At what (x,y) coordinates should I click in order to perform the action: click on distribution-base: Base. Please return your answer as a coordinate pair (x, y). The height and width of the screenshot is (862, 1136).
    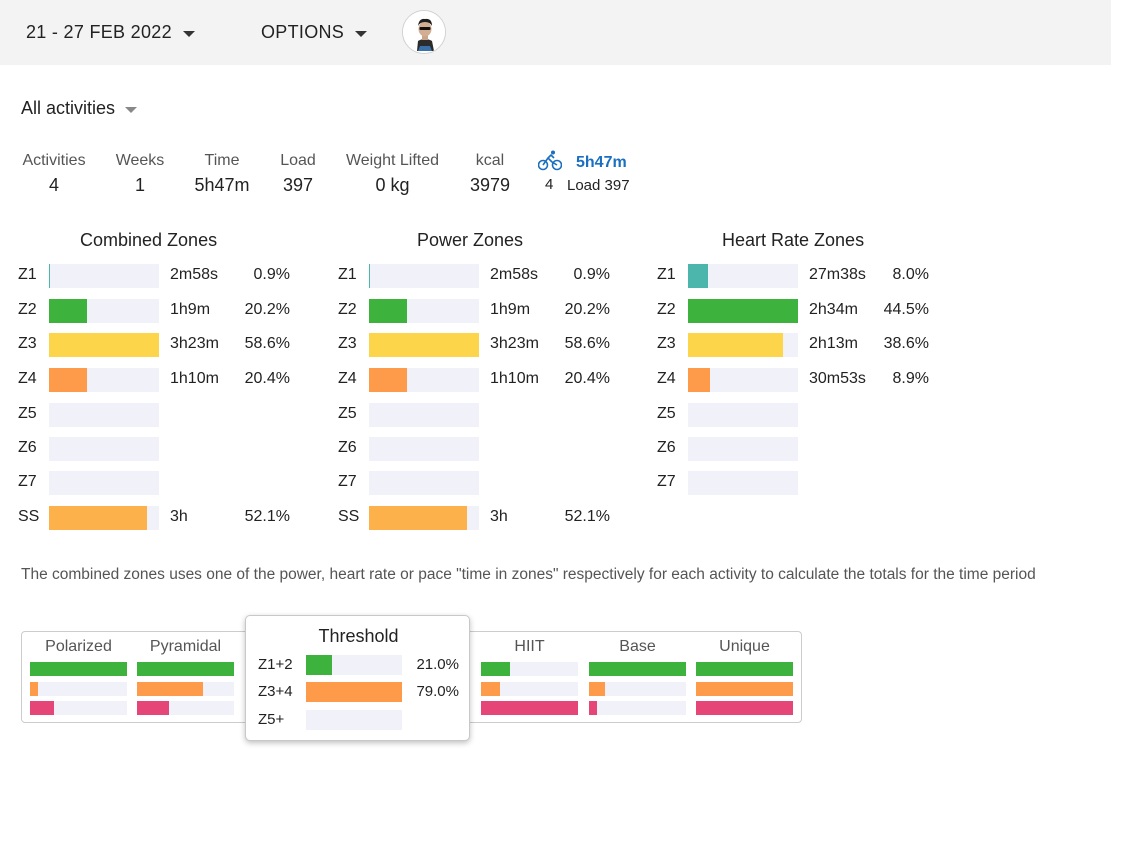
    Looking at the image, I should click on (637, 677).